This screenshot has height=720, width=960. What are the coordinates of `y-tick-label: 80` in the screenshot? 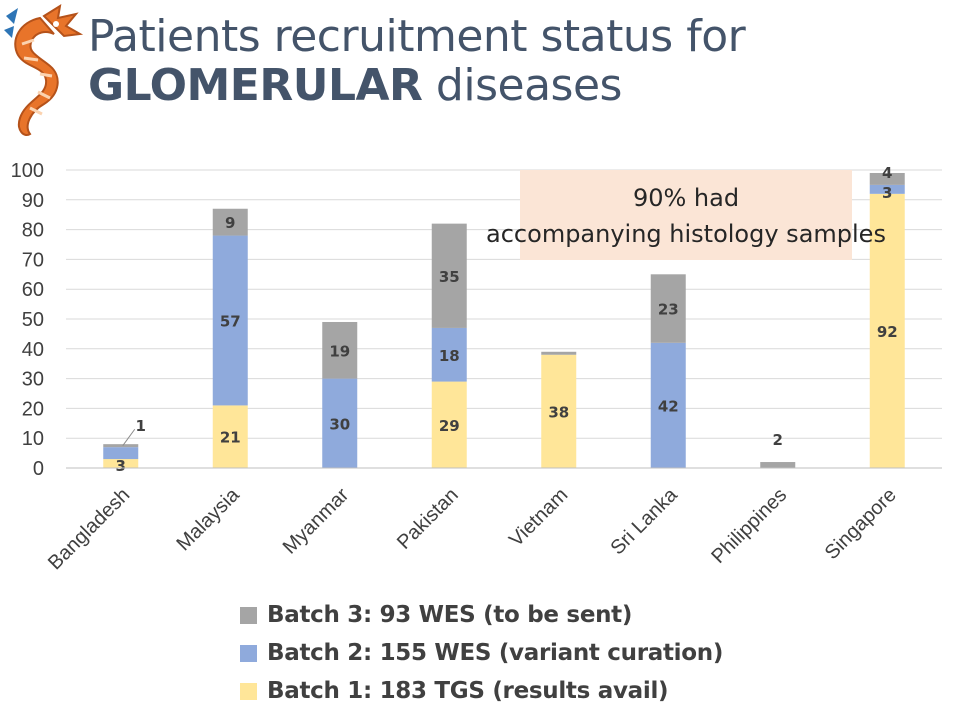 It's located at (33, 231).